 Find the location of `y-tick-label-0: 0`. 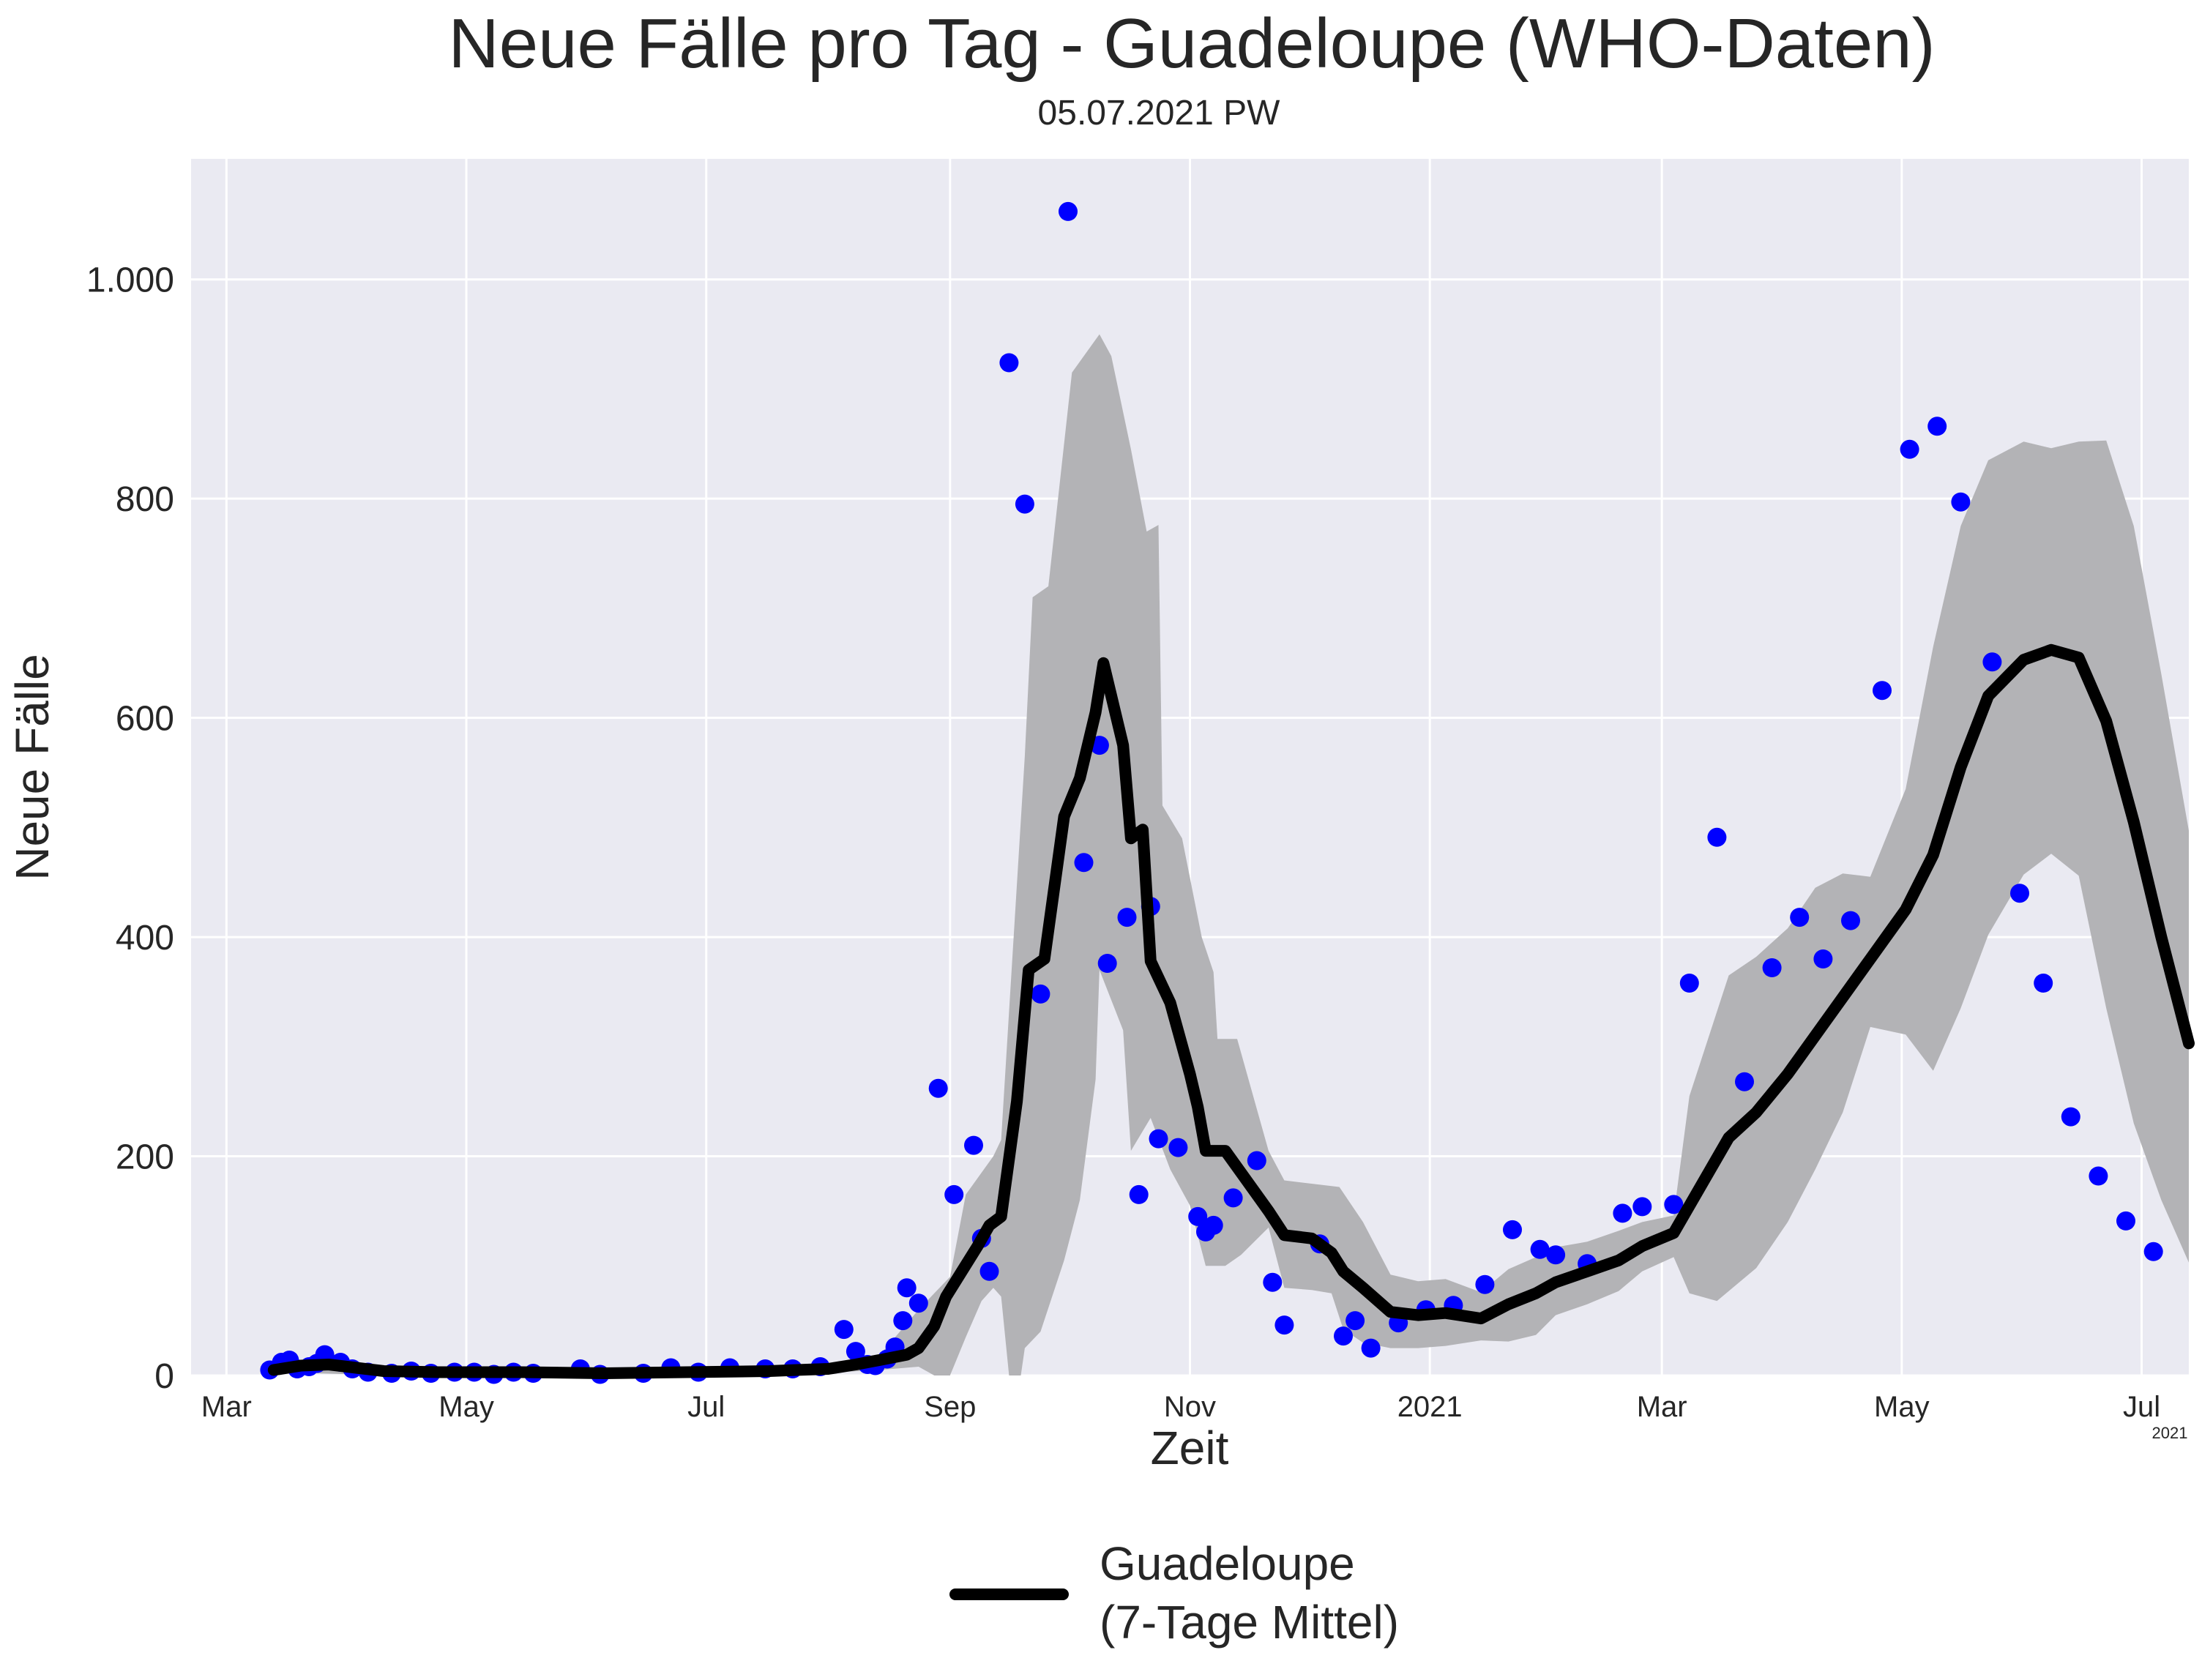

y-tick-label-0: 0 is located at coordinates (164, 1376).